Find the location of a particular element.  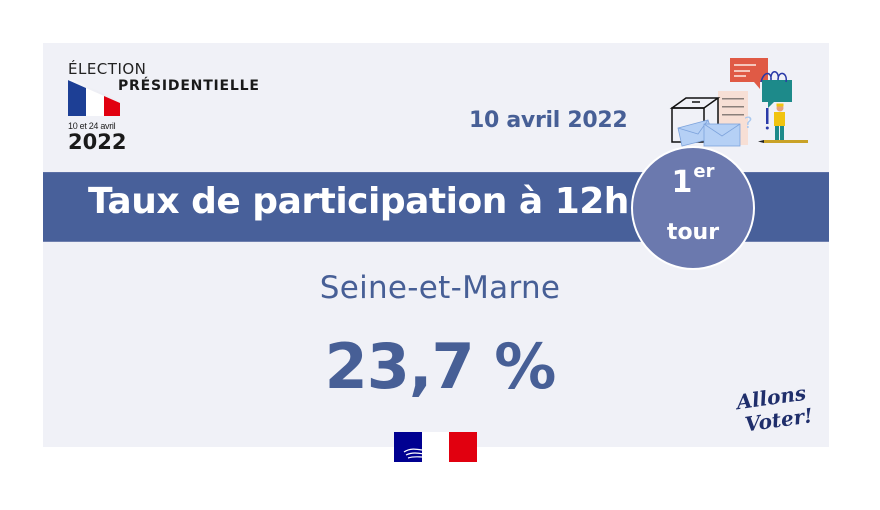

turnout-rate: 23,7 % is located at coordinates (440, 366).